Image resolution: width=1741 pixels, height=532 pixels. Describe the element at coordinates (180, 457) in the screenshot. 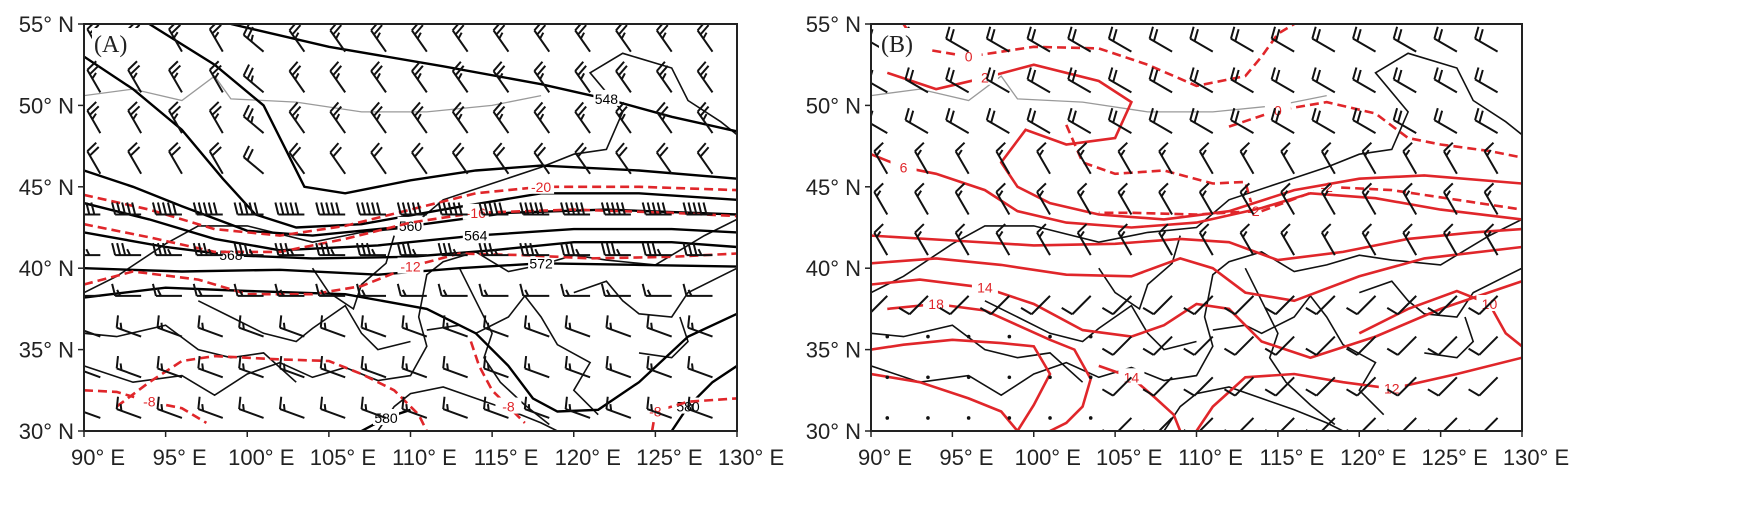

I see `lon-tick-label: 95° E` at that location.